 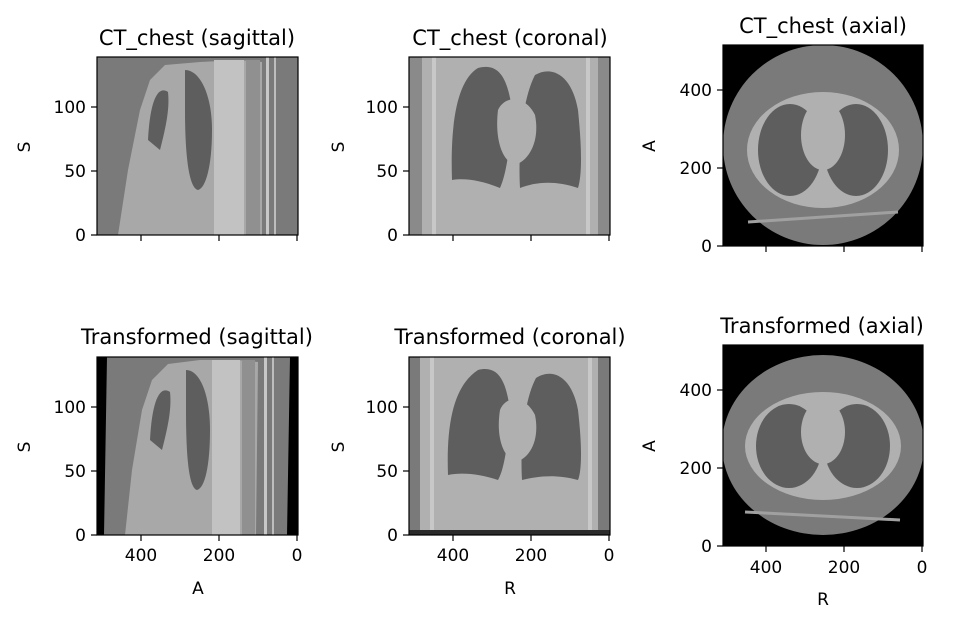 I want to click on panel-title: Transformed (sagittal), so click(x=196, y=337).